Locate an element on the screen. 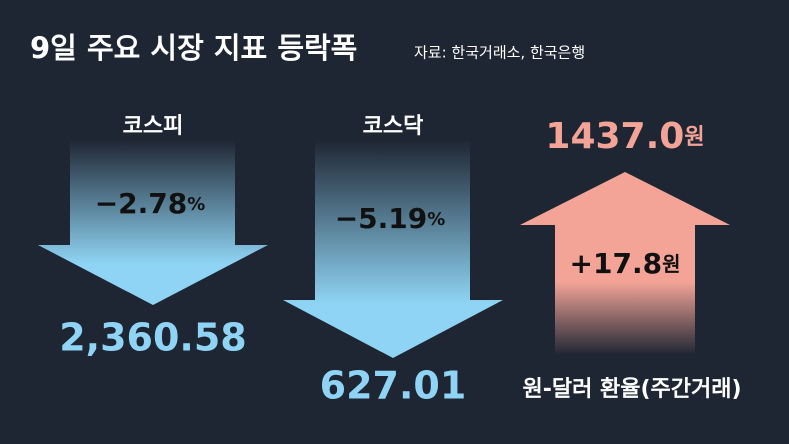  item-value: 1437.0원 is located at coordinates (624, 136).